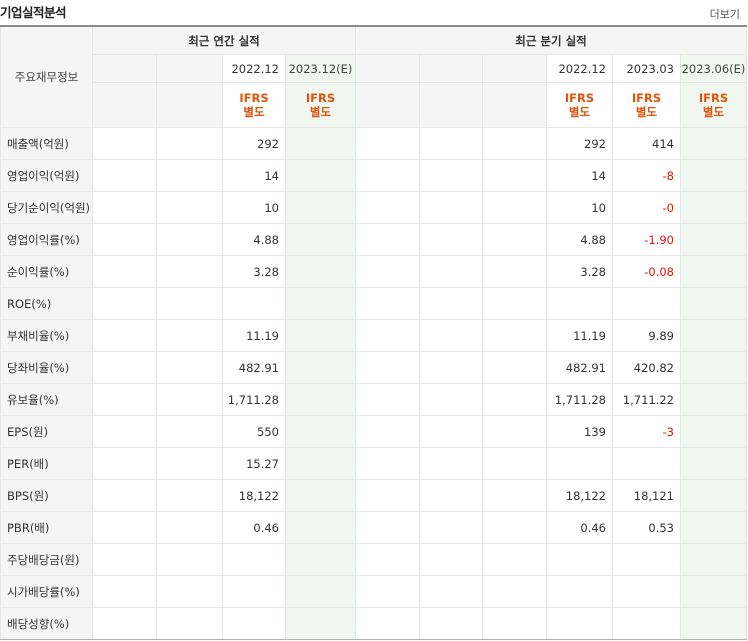 The width and height of the screenshot is (748, 641). What do you see at coordinates (254, 143) in the screenshot?
I see `cell-value: 292` at bounding box center [254, 143].